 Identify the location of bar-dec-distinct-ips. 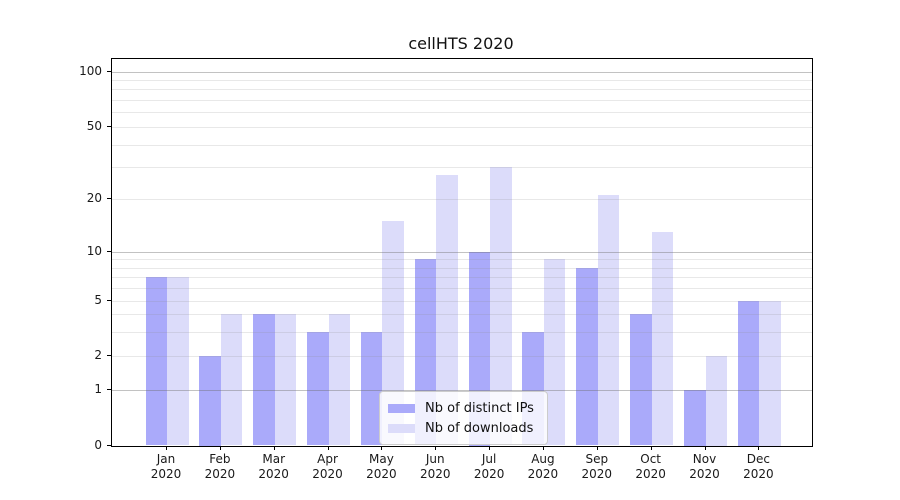
(748, 373).